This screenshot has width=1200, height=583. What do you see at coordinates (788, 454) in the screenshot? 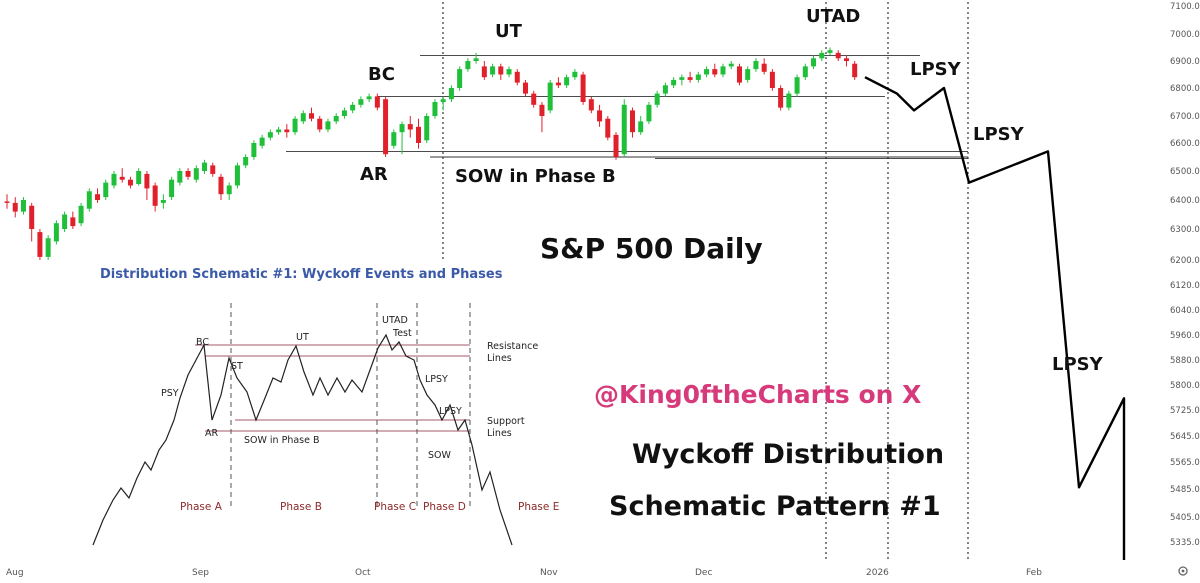
I see `caption-line-1: Wyckoff Distribution` at bounding box center [788, 454].